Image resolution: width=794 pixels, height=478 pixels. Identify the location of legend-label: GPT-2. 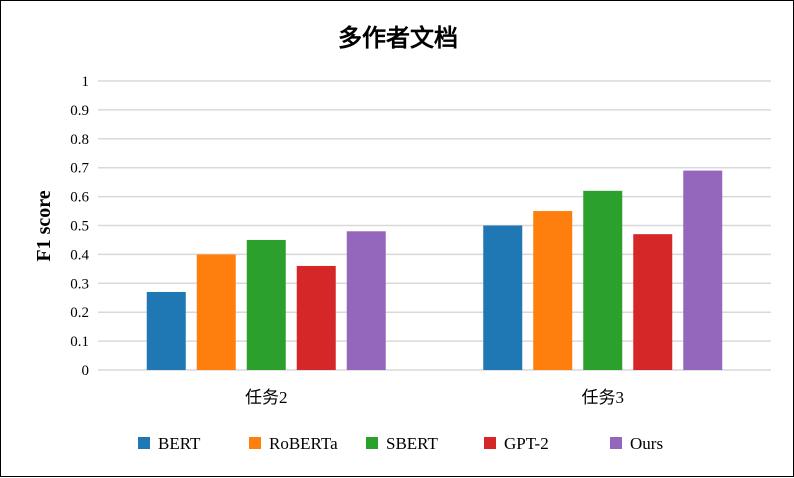
(526, 443).